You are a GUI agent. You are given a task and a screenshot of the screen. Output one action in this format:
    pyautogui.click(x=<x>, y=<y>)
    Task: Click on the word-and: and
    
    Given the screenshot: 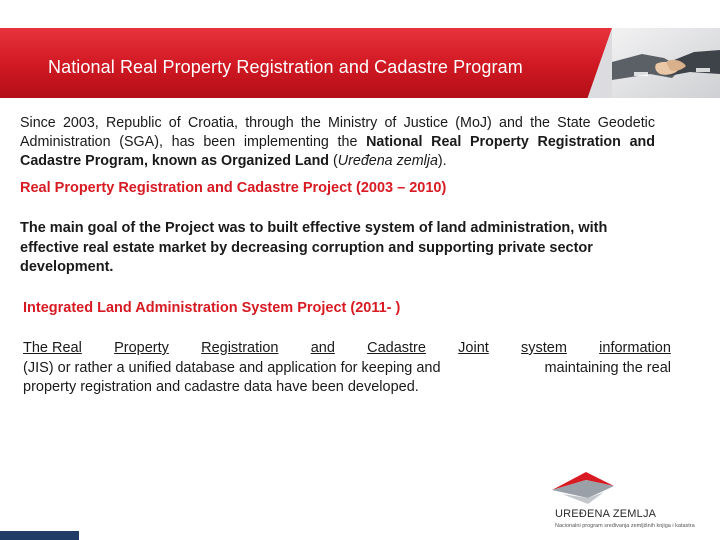 What is the action you would take?
    pyautogui.click(x=322, y=348)
    